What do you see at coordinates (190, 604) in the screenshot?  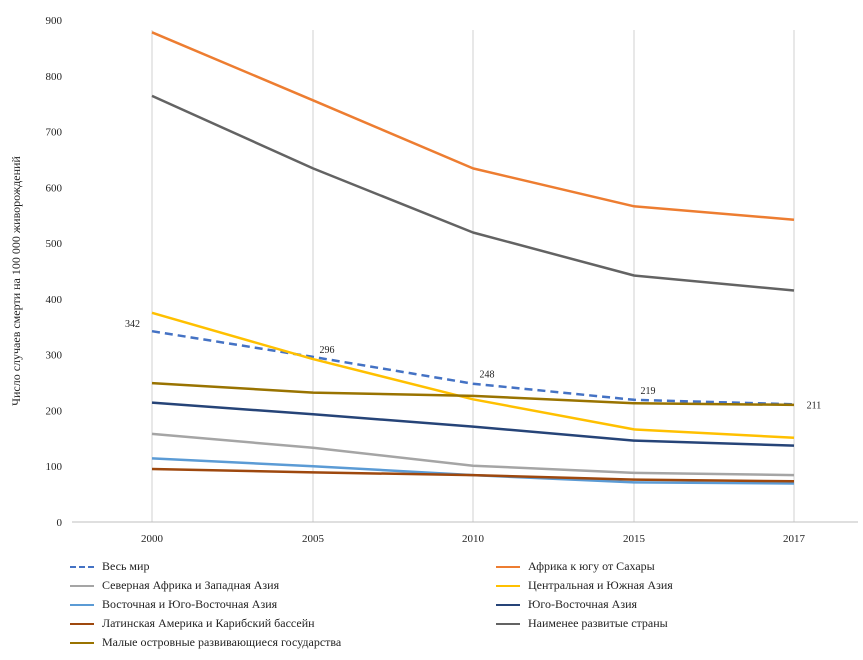 I see `legend-label: Восточная и Юго-Восточная Азия` at bounding box center [190, 604].